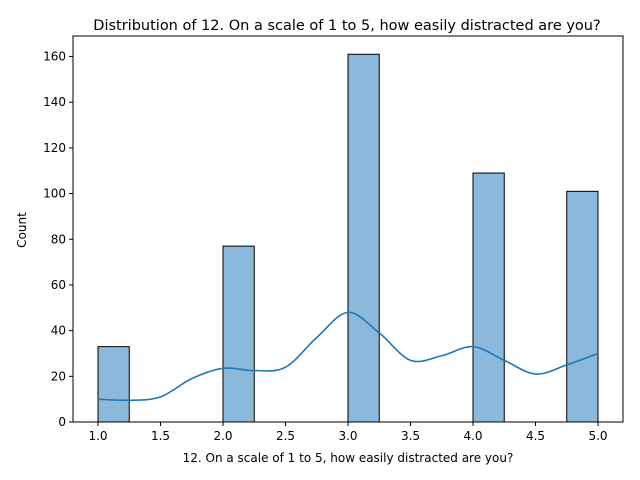 Image resolution: width=640 pixels, height=480 pixels. Describe the element at coordinates (535, 436) in the screenshot. I see `x-tick-label: 4.5` at that location.